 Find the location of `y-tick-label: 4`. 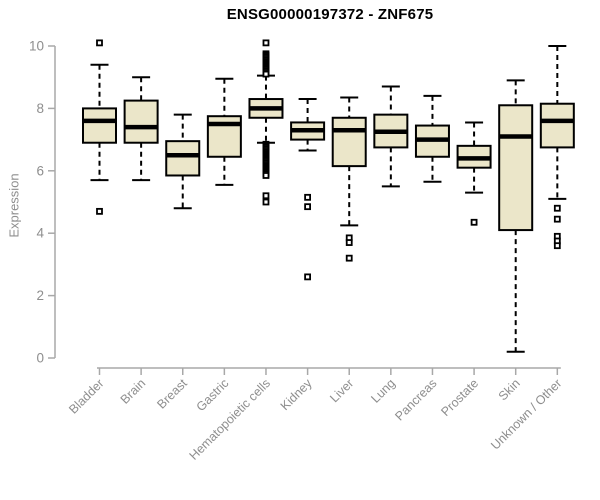

y-tick-label: 4 is located at coordinates (40, 233).